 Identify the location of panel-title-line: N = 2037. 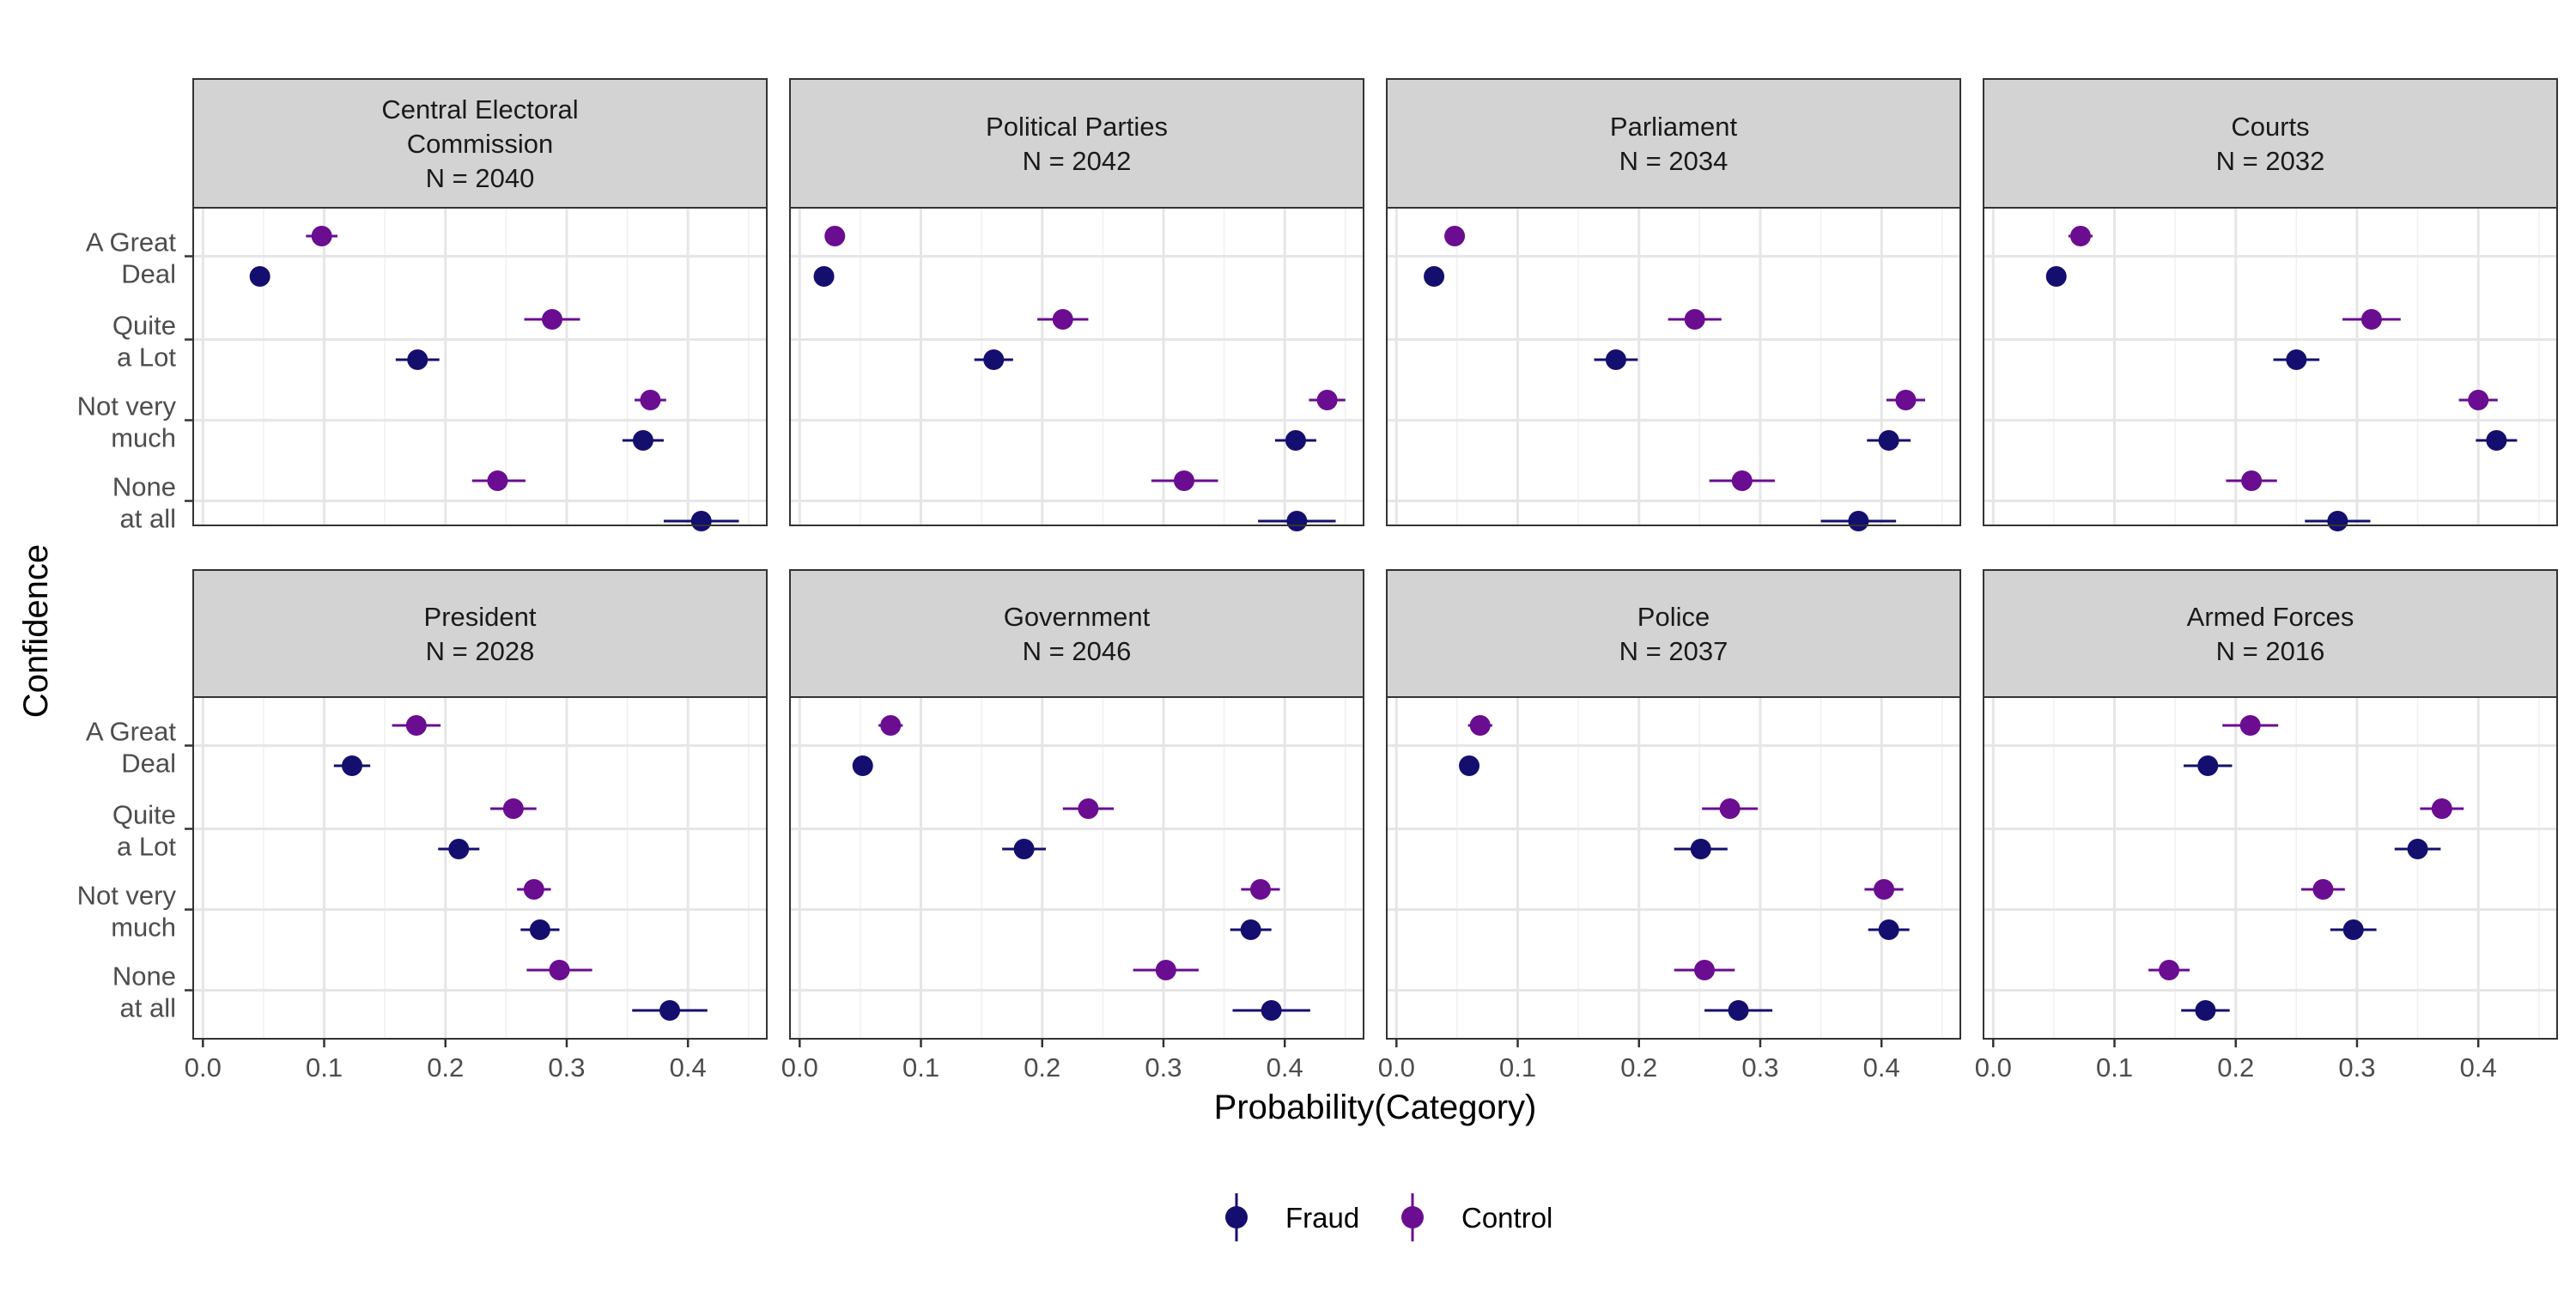
(1674, 651).